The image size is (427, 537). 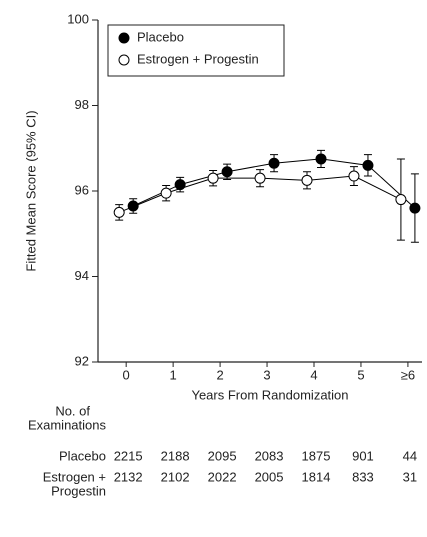 What do you see at coordinates (160, 36) in the screenshot?
I see `legend-label: Placebo` at bounding box center [160, 36].